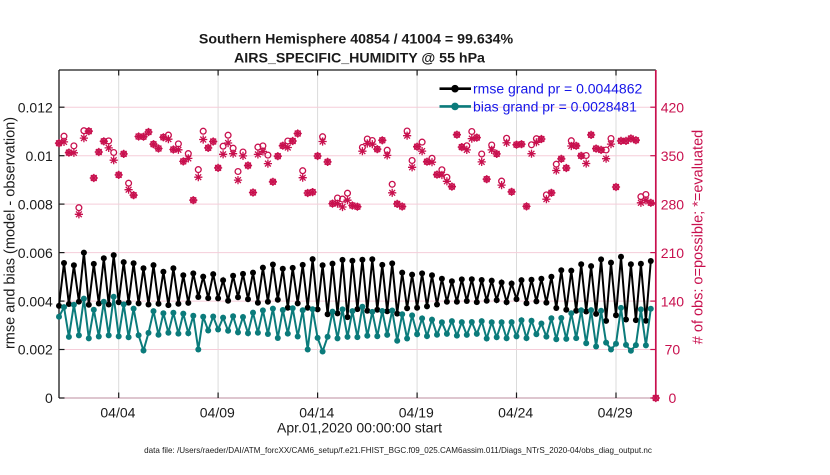 Image resolution: width=830 pixels, height=475 pixels. I want to click on svg-text:# of obs: o=possible; *=evalua: # of obs: o=possible; *=evaluated, so click(699, 237).